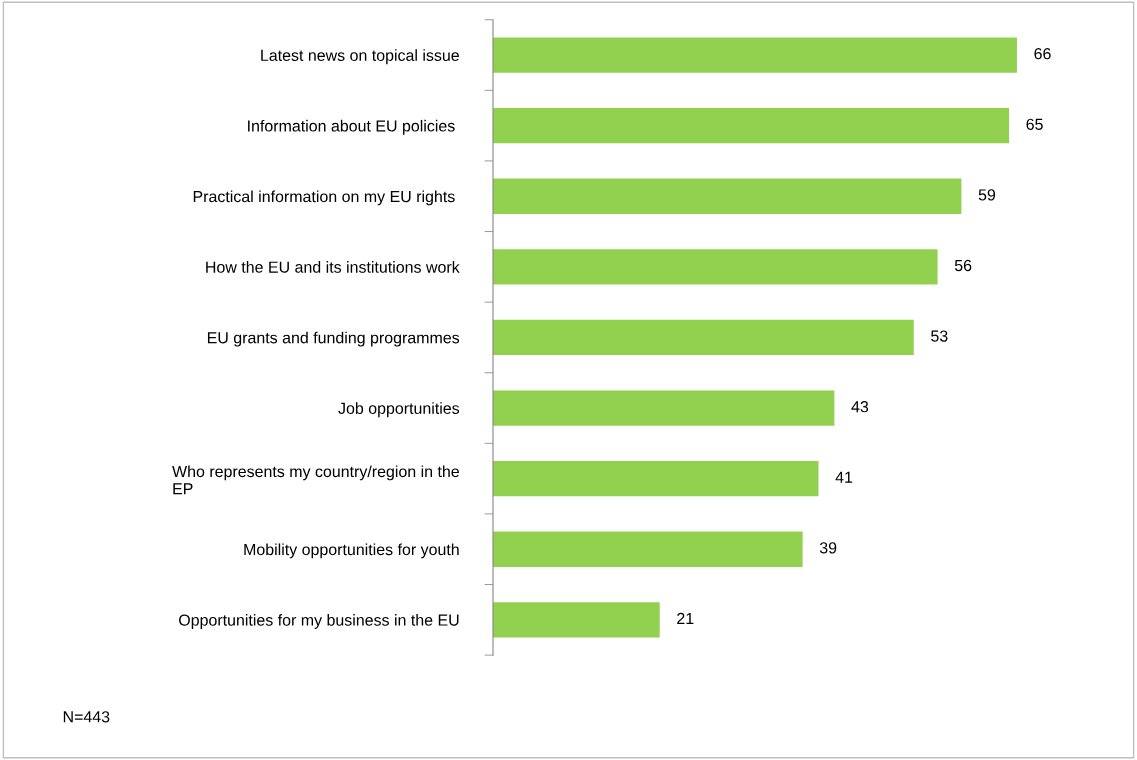  What do you see at coordinates (333, 339) in the screenshot?
I see `y-tick-label: EU grants and funding programmes` at bounding box center [333, 339].